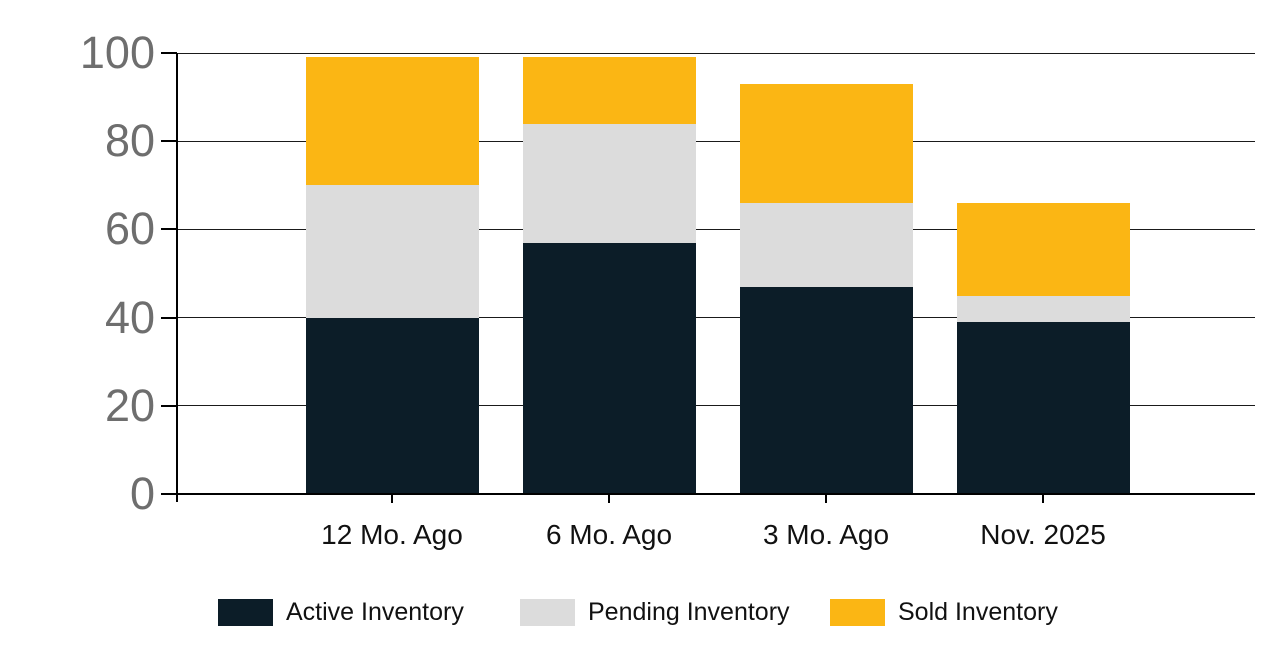 The image size is (1261, 663). I want to click on legend-label: Pending Inventory, so click(689, 612).